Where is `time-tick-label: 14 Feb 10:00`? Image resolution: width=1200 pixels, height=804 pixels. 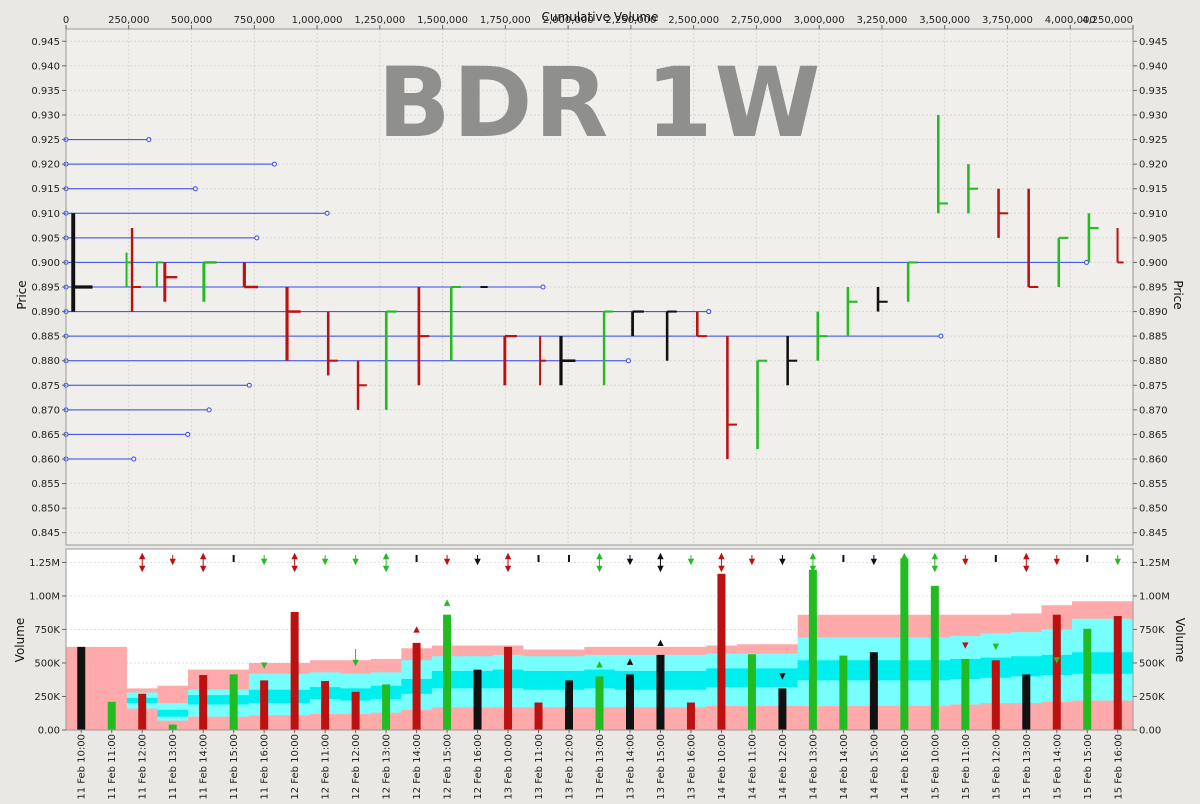
time-tick-label: 14 Feb 10:00 is located at coordinates (722, 767).